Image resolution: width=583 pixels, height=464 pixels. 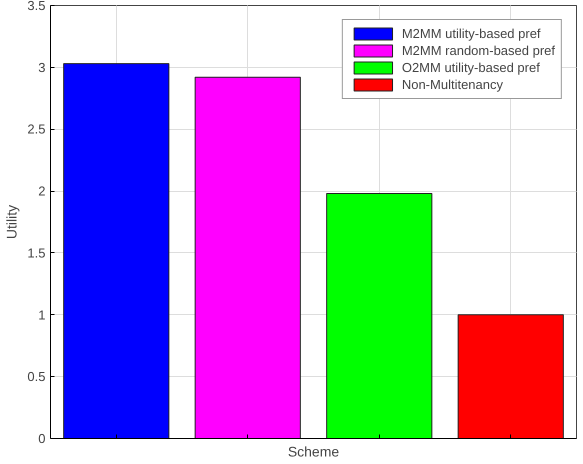 I want to click on y-tick-label: 1, so click(x=42, y=314).